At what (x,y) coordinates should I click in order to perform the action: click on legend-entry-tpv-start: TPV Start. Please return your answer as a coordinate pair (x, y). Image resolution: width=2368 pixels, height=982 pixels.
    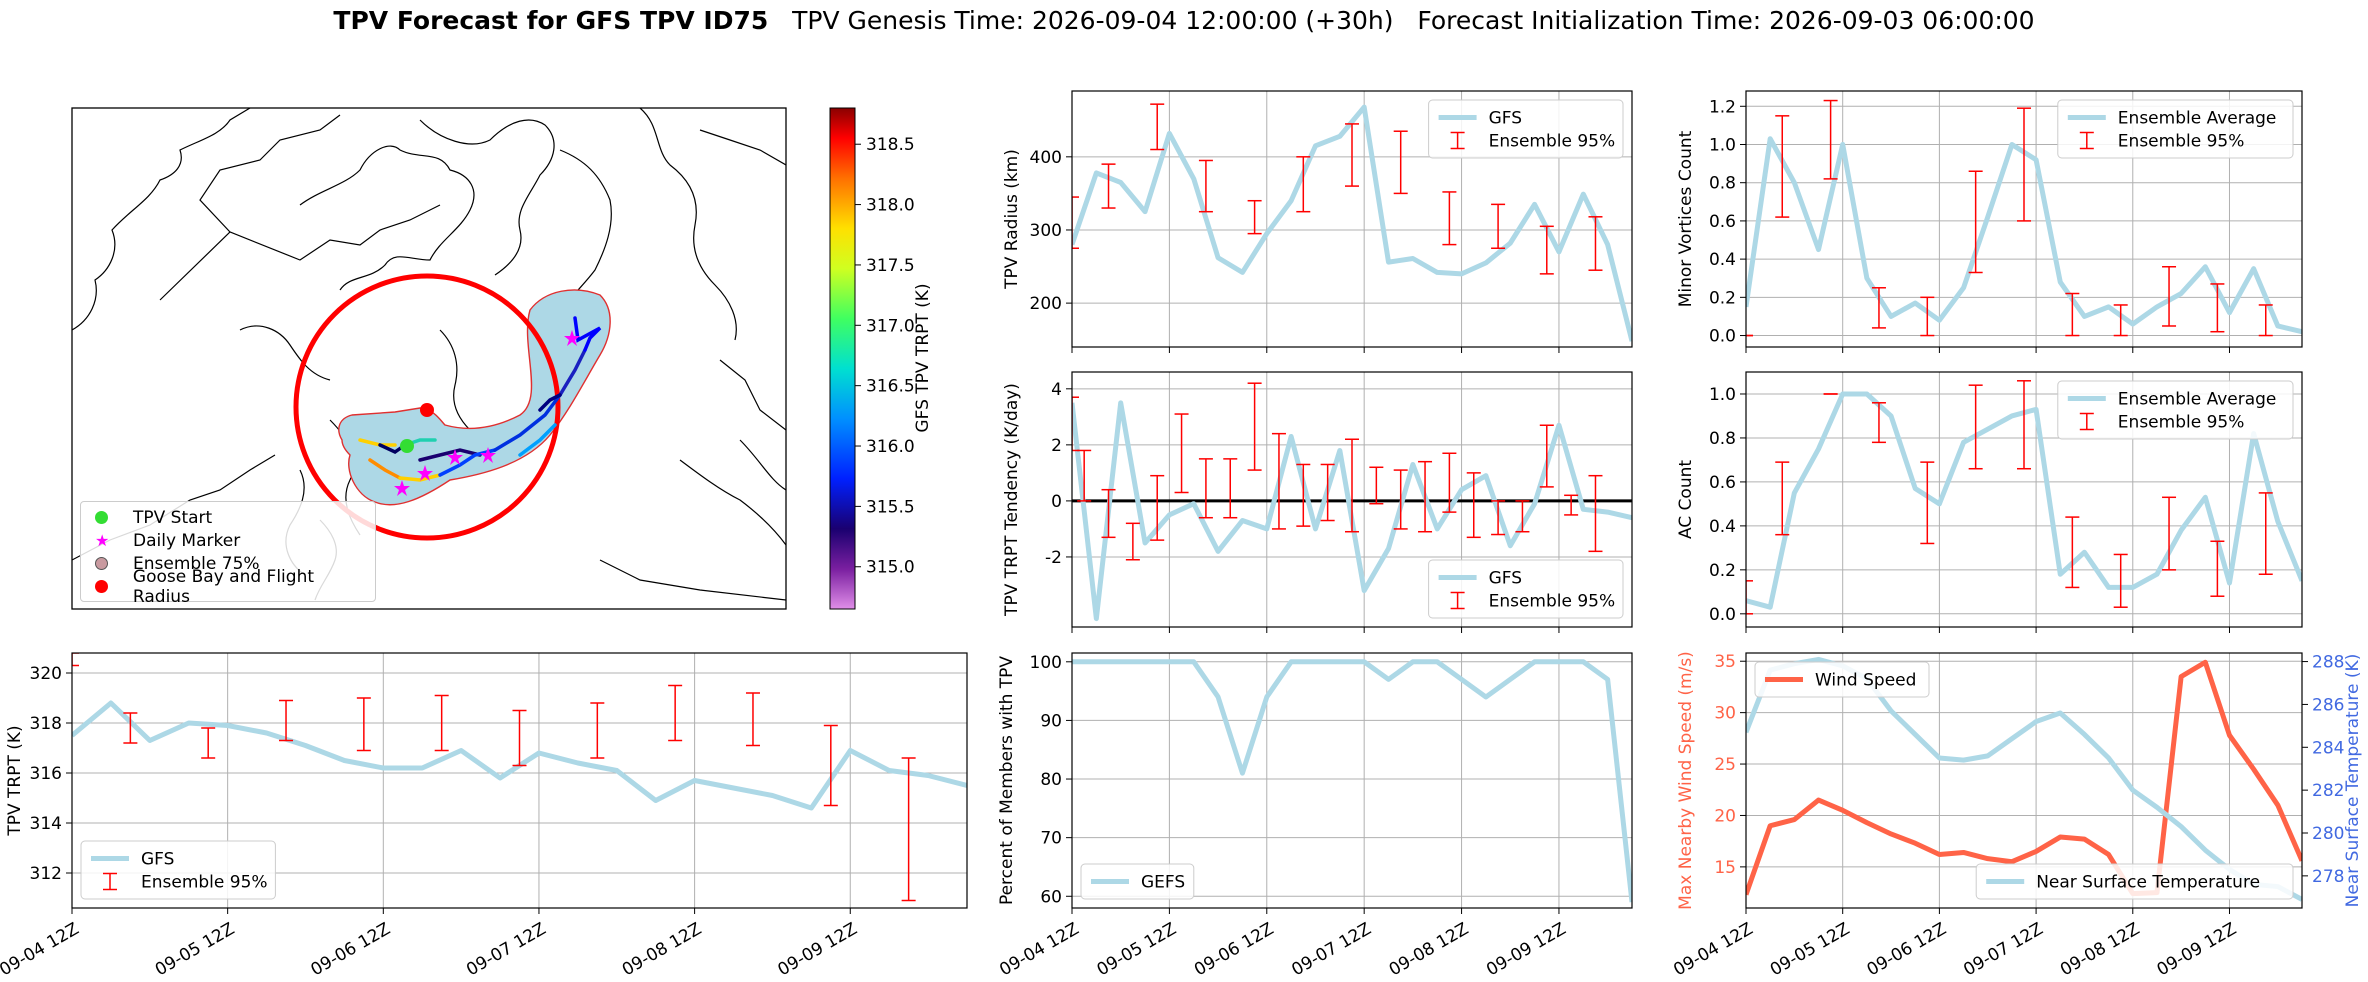
    Looking at the image, I should click on (235, 517).